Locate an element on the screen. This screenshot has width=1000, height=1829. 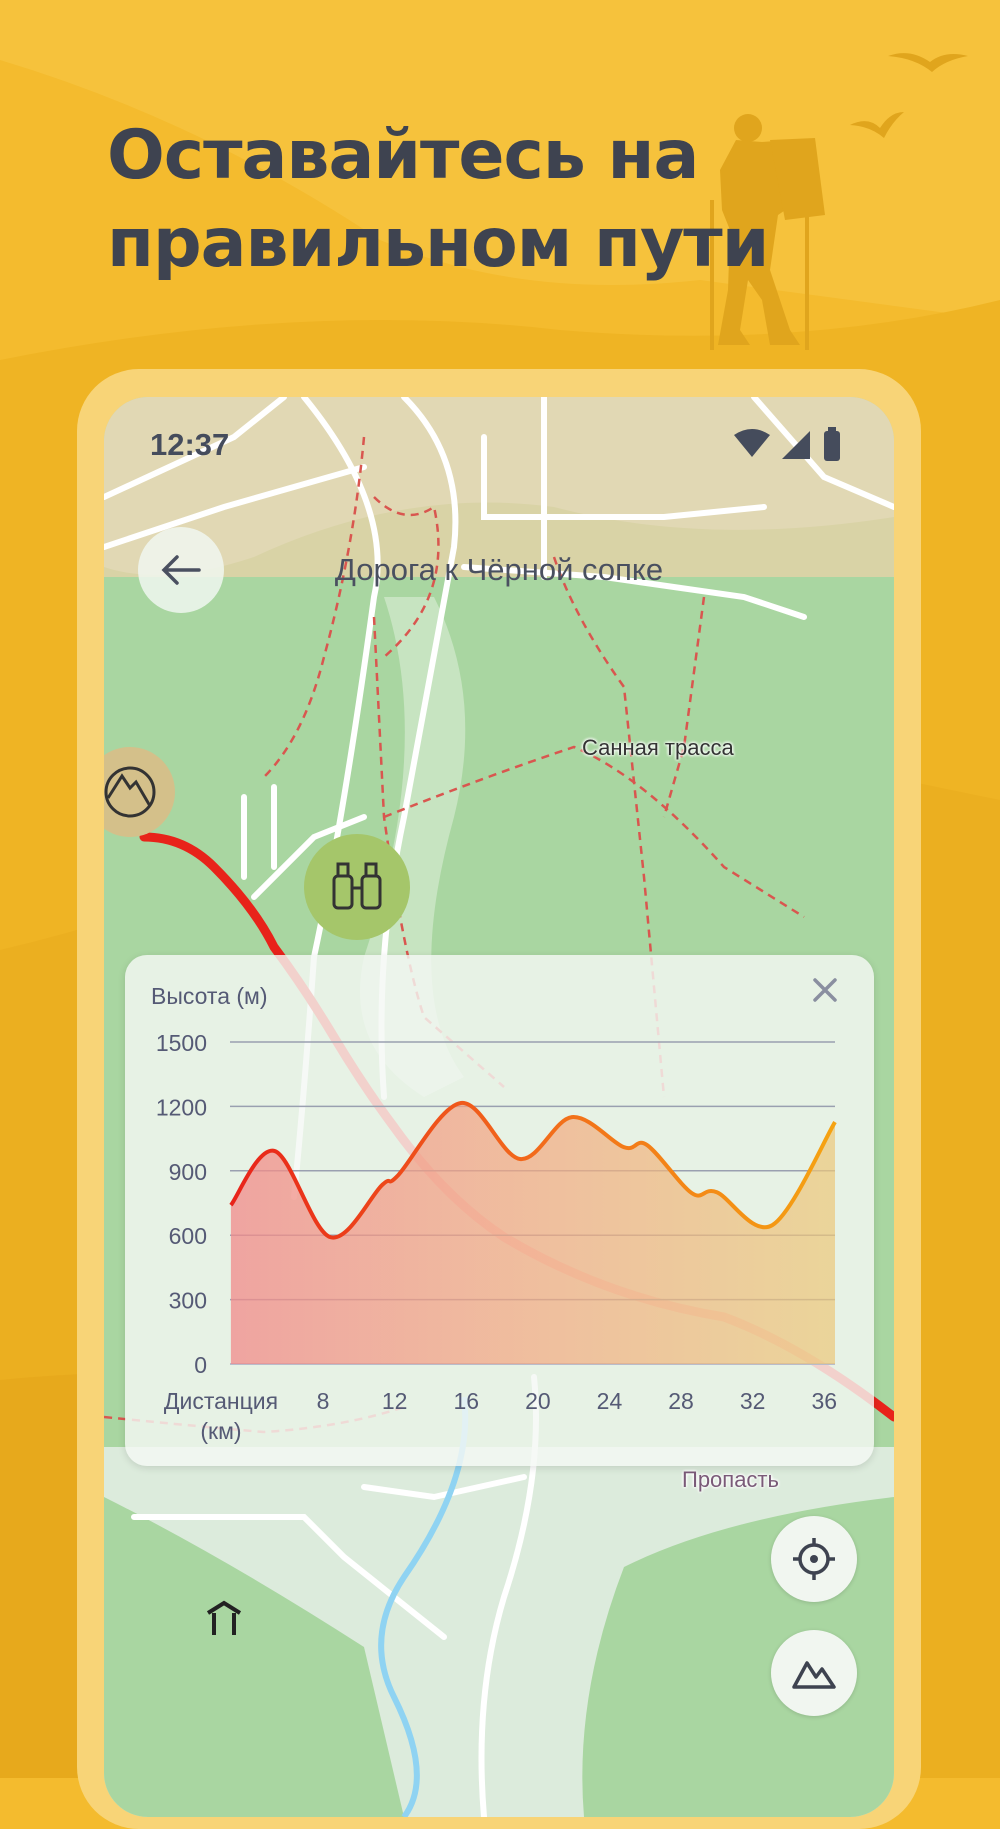
close-button is located at coordinates (834, 999).